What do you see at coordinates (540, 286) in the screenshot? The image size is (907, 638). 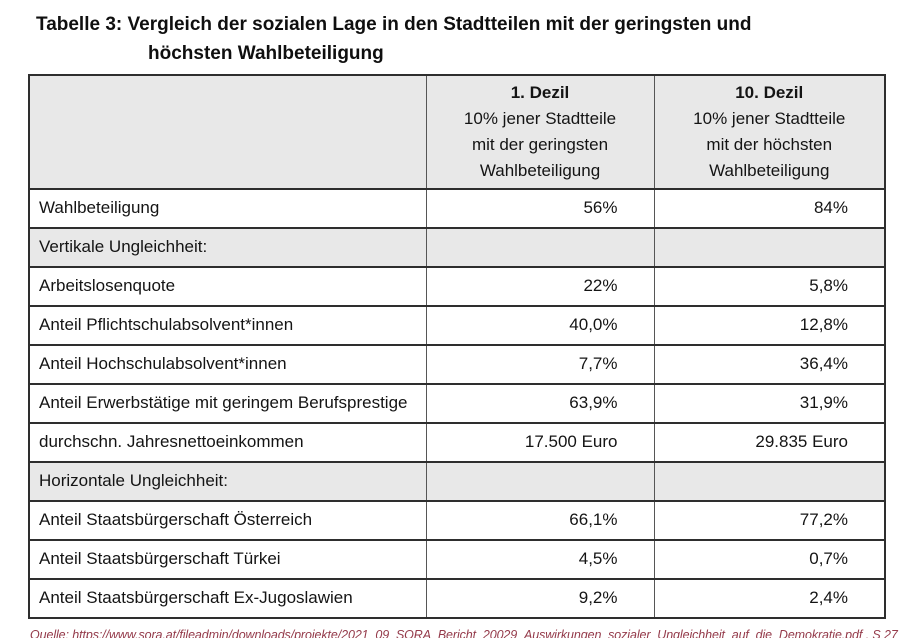 I see `dezil1-value-cell: 22%` at bounding box center [540, 286].